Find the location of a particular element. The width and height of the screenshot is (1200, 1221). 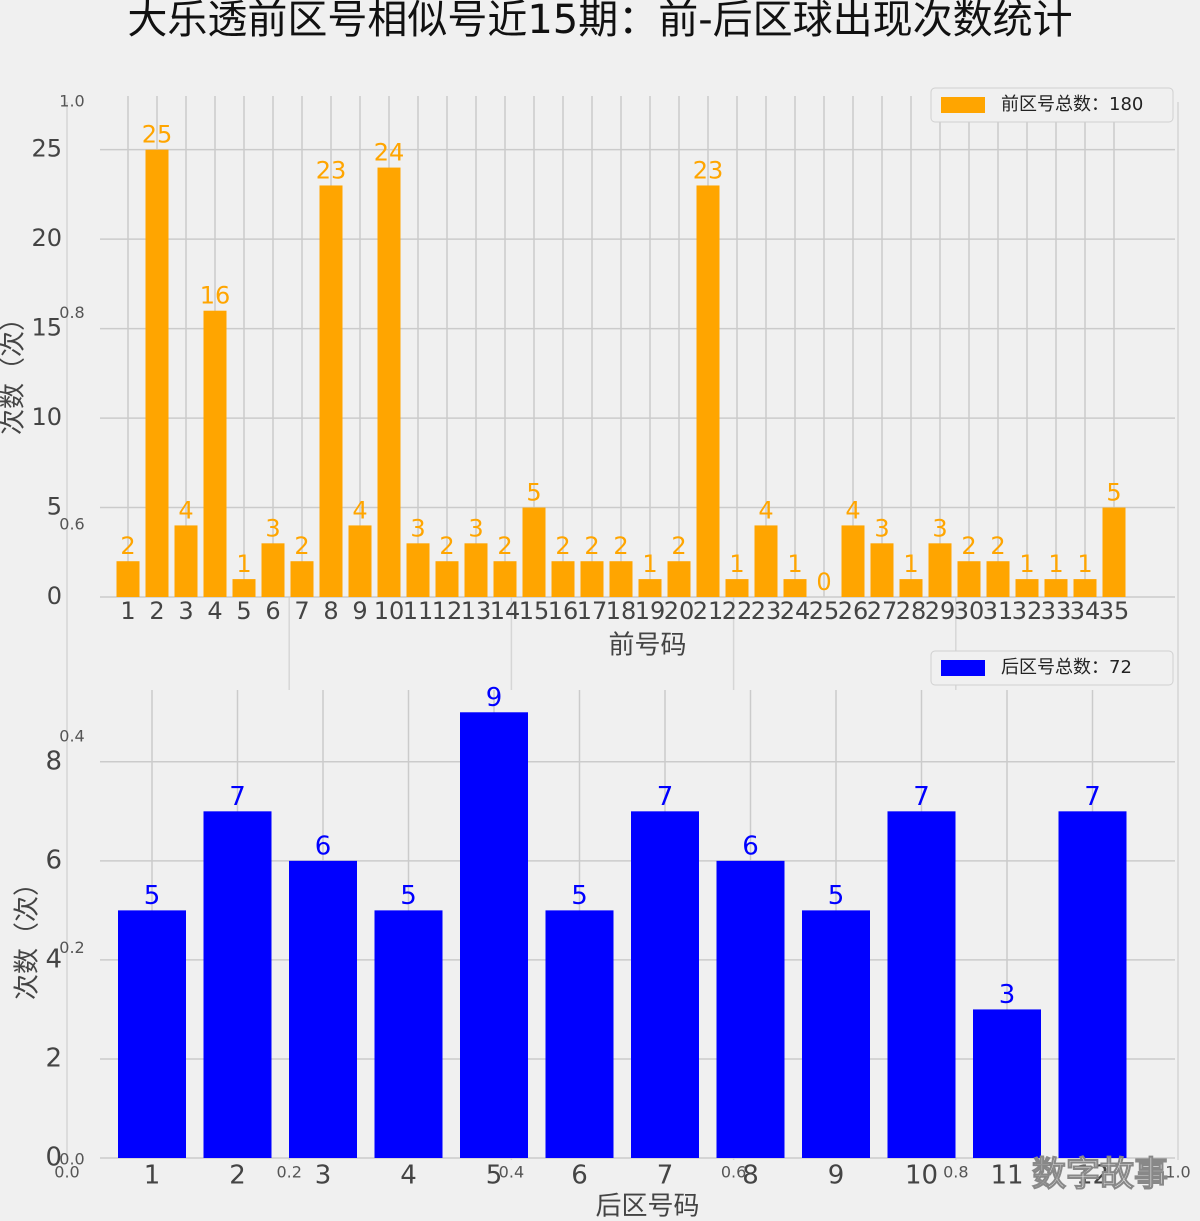

legend-box is located at coordinates (1052, 668).